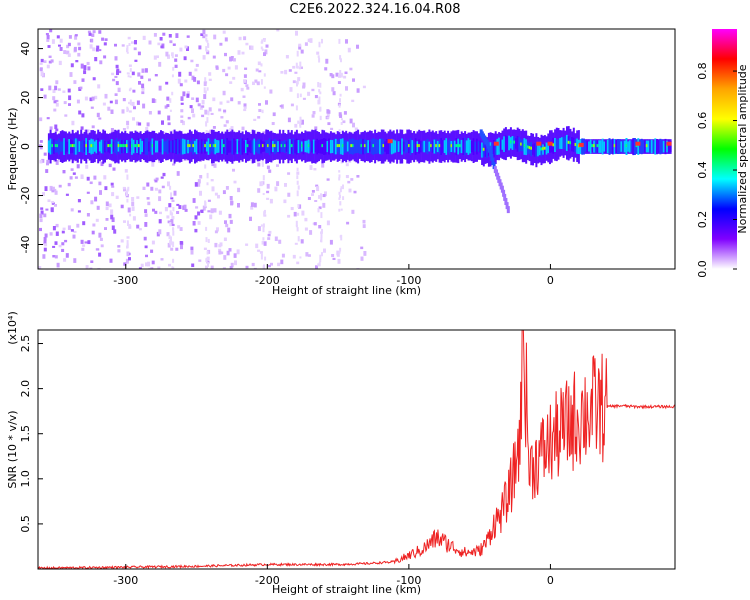  I want to click on colorbar-tick-label: 0.2, so click(702, 220).